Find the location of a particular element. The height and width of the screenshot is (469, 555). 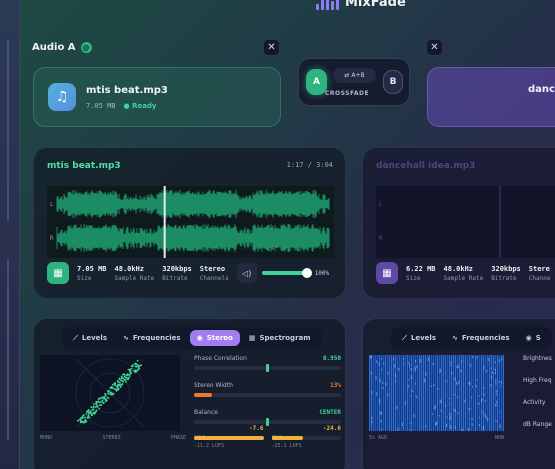

crossfade-a-button: A is located at coordinates (316, 82).